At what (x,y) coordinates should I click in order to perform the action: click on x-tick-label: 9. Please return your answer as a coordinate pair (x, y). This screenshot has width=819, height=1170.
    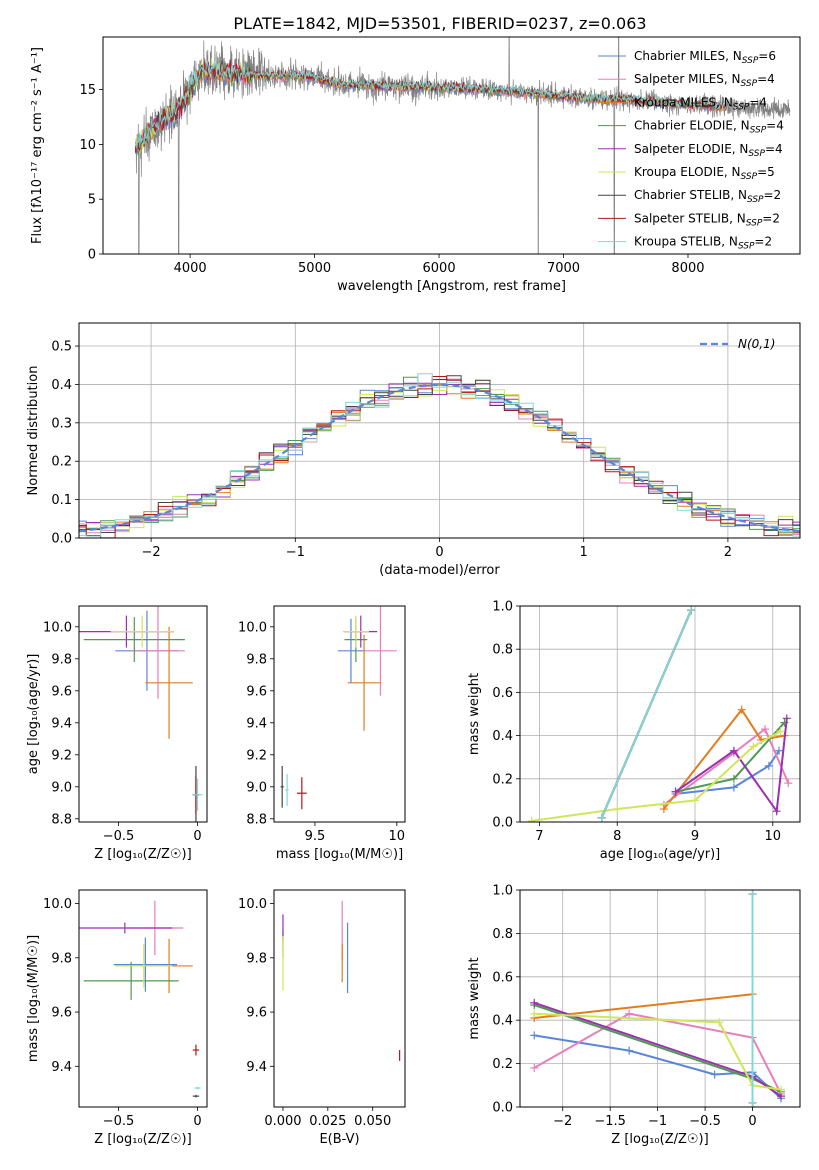
    Looking at the image, I should click on (695, 836).